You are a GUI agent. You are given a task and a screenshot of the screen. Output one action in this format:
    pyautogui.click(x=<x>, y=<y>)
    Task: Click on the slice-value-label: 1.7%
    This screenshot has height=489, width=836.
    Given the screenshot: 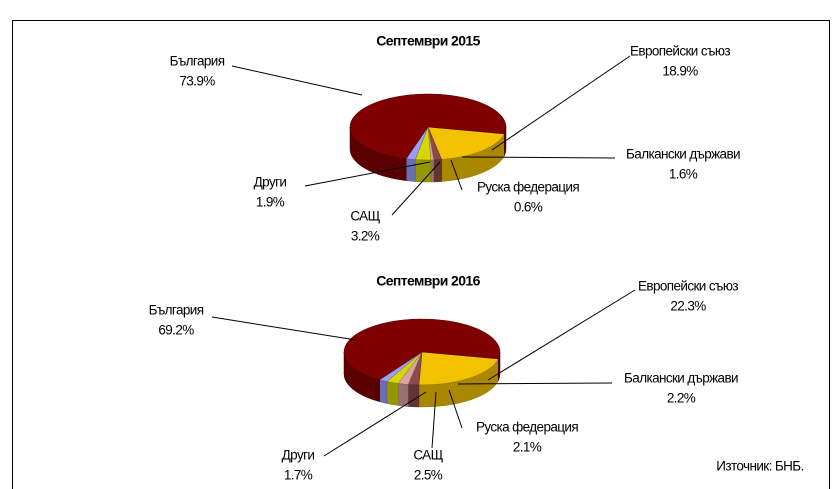 What is the action you would take?
    pyautogui.click(x=298, y=475)
    